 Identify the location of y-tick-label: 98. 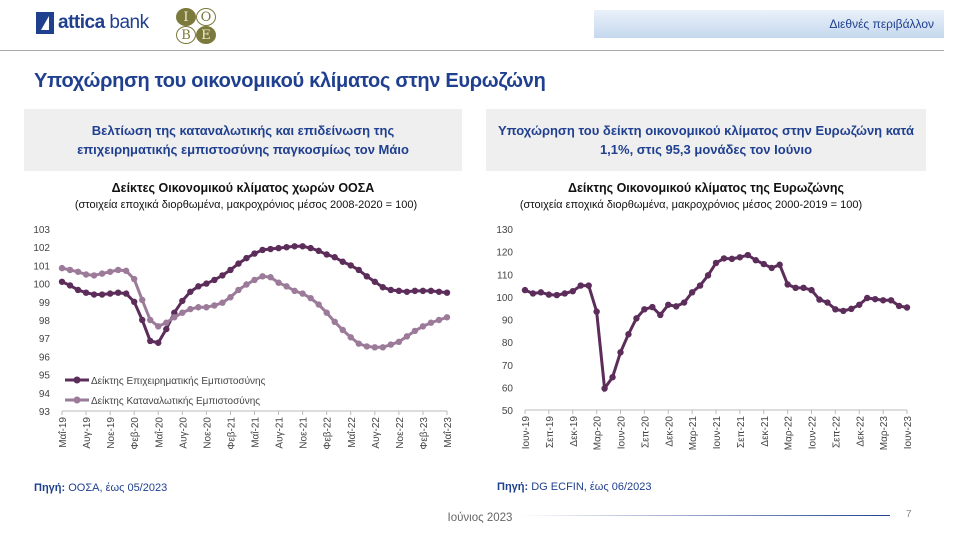
(45, 321).